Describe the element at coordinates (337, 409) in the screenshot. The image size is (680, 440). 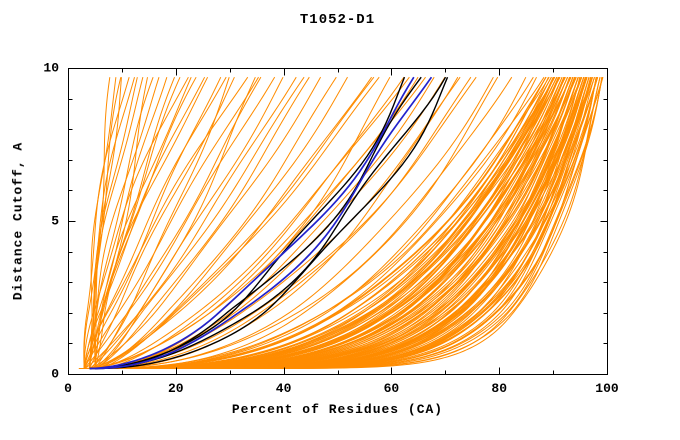
I see `x-axis-label: Percent of Residues (CA)` at that location.